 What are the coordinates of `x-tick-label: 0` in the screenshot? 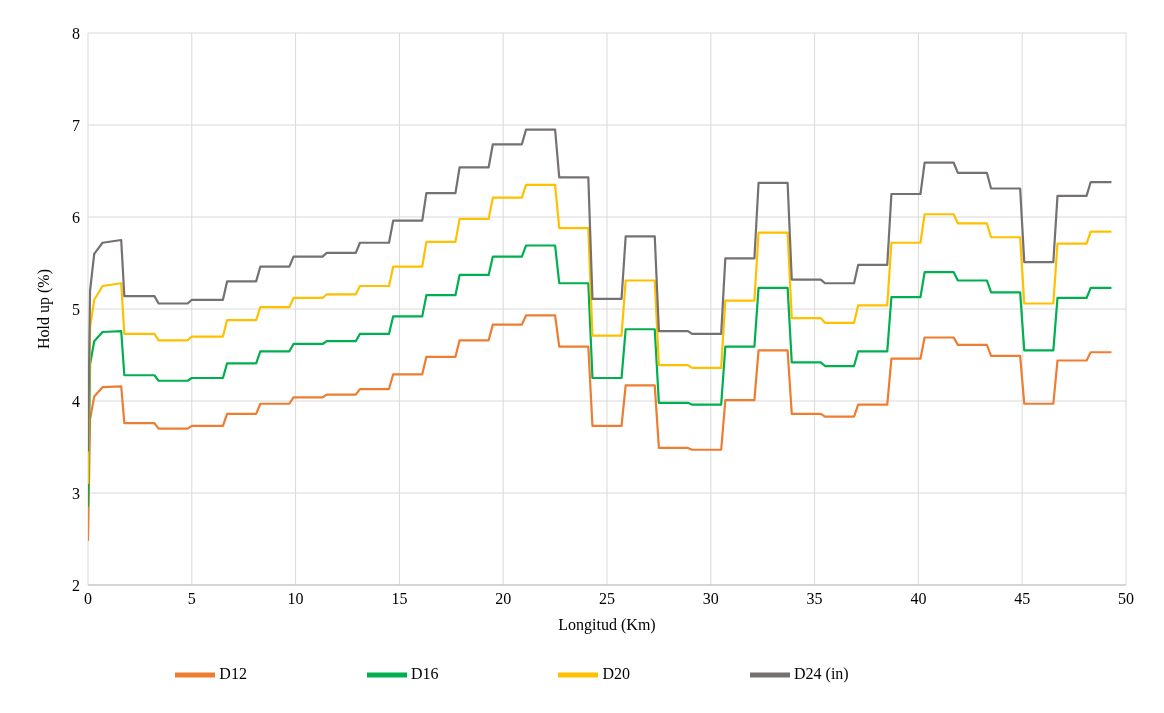 It's located at (88, 599).